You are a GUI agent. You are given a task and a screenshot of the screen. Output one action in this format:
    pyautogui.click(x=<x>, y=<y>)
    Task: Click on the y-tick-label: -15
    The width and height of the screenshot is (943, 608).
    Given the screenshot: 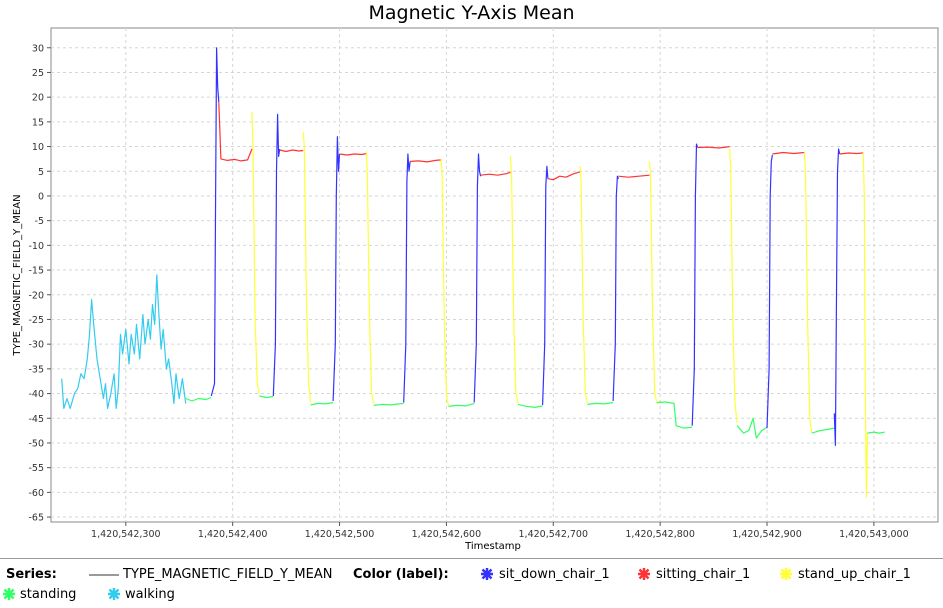 What is the action you would take?
    pyautogui.click(x=36, y=271)
    